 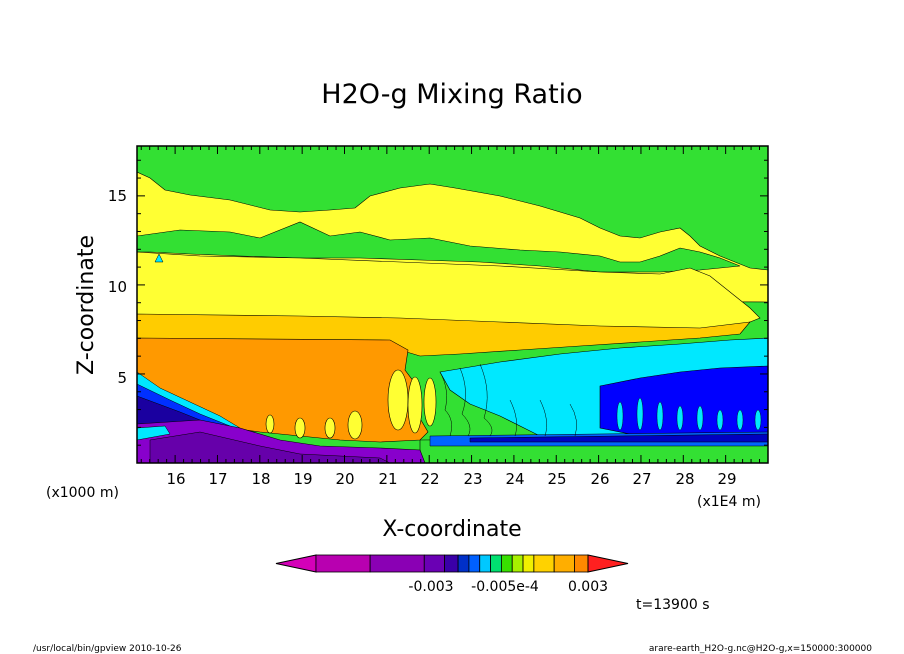 What do you see at coordinates (117, 196) in the screenshot?
I see `y-tick-label: 15` at bounding box center [117, 196].